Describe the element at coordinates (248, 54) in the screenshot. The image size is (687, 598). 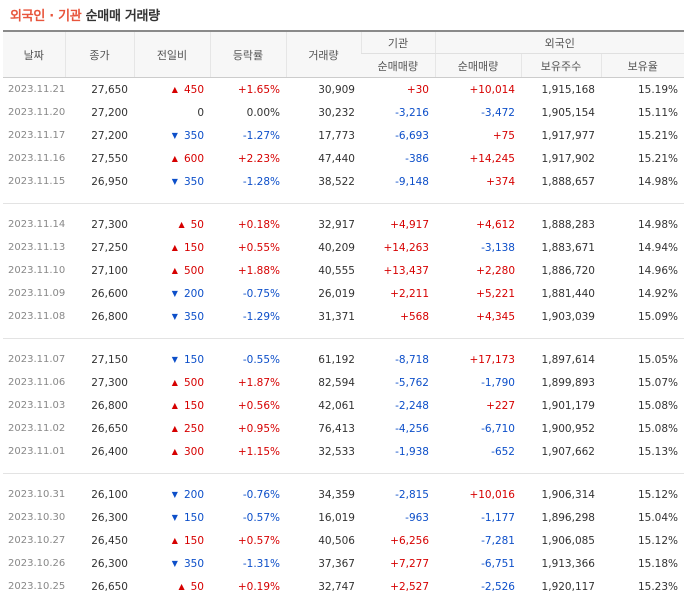
I see `header-rate: 등락률` at that location.